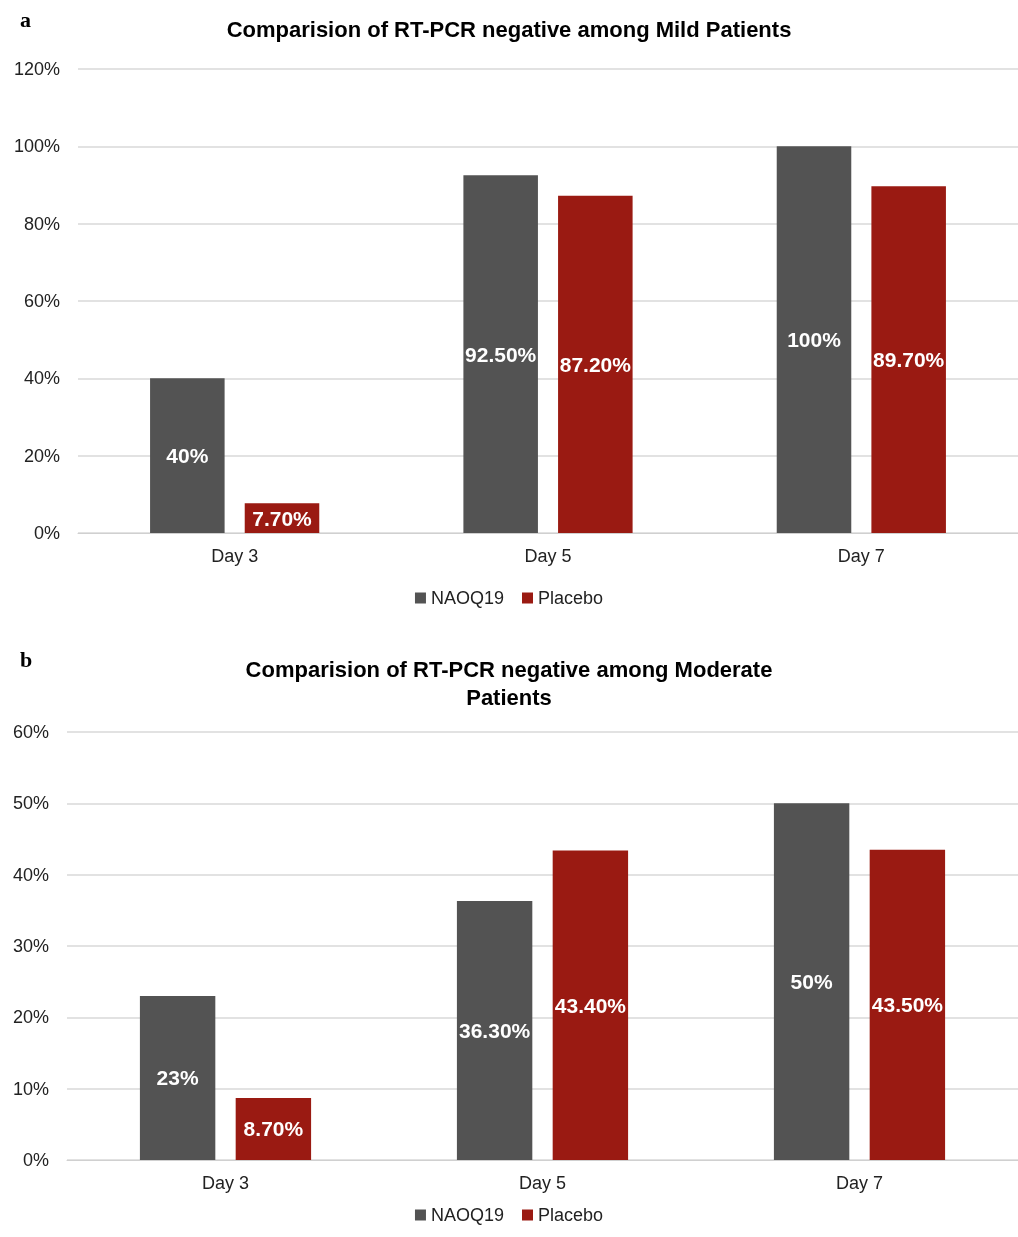 Image resolution: width=1018 pixels, height=1237 pixels. I want to click on data-label: 100%, so click(814, 340).